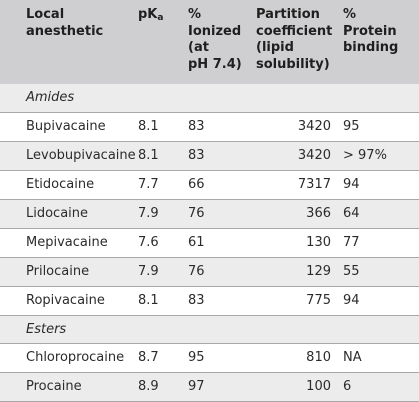 The width and height of the screenshot is (419, 402). I want to click on header-ionized-line-1: %, so click(195, 14).